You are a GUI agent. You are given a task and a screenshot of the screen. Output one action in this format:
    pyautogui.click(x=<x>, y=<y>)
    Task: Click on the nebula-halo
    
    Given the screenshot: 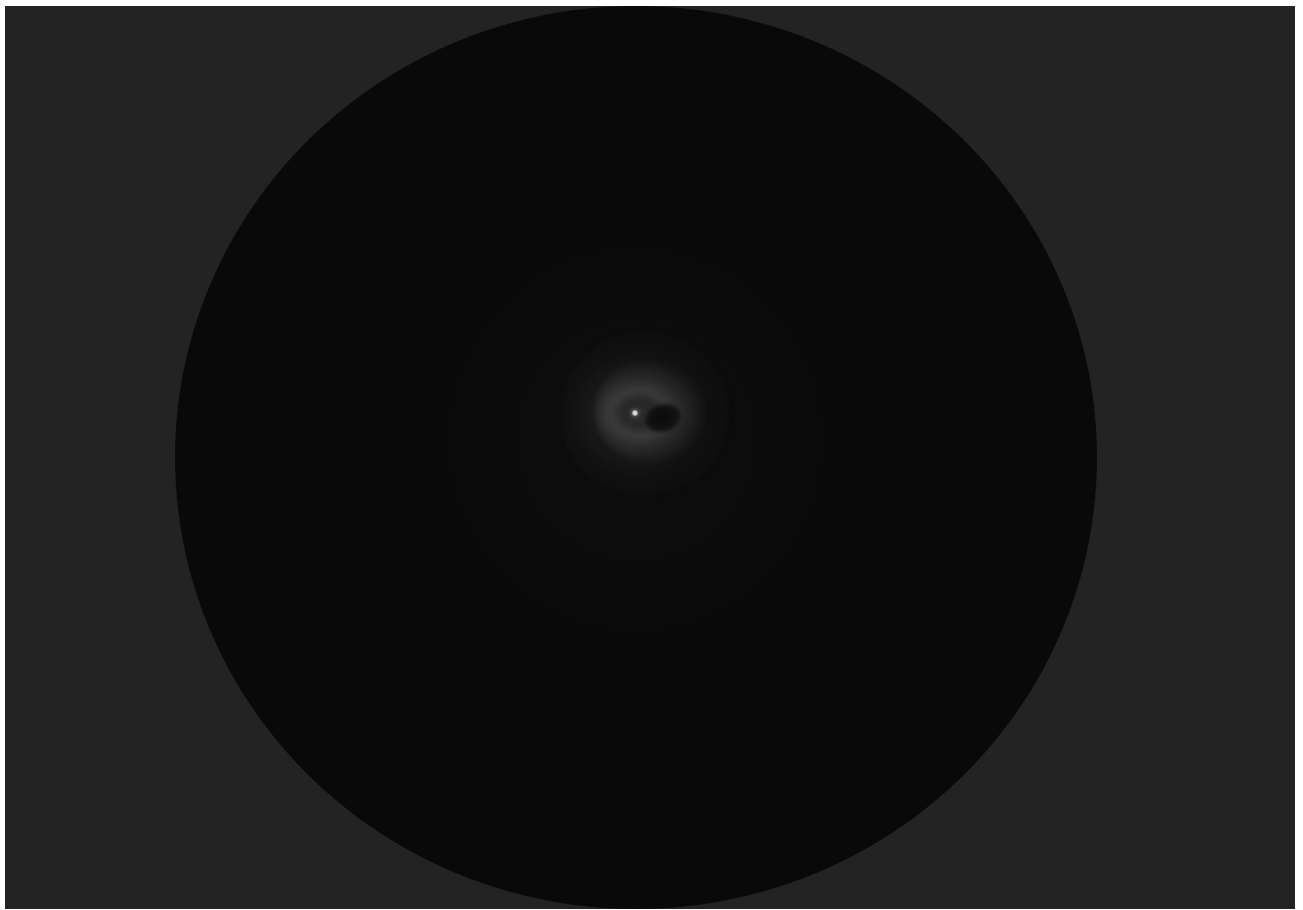 What is the action you would take?
    pyautogui.click(x=645, y=413)
    